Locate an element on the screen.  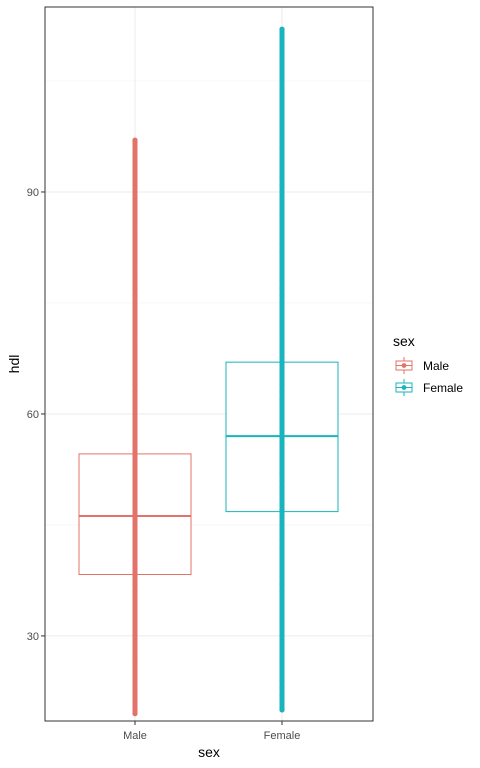
legend-entry-male: Male is located at coordinates (421, 365).